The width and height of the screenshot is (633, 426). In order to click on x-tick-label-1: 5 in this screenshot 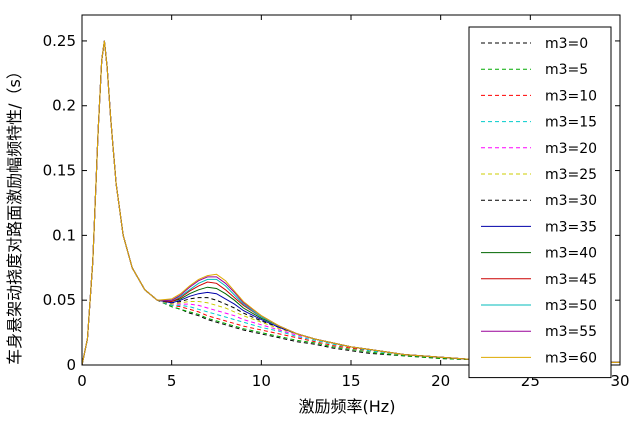, I will do `click(172, 381)`.